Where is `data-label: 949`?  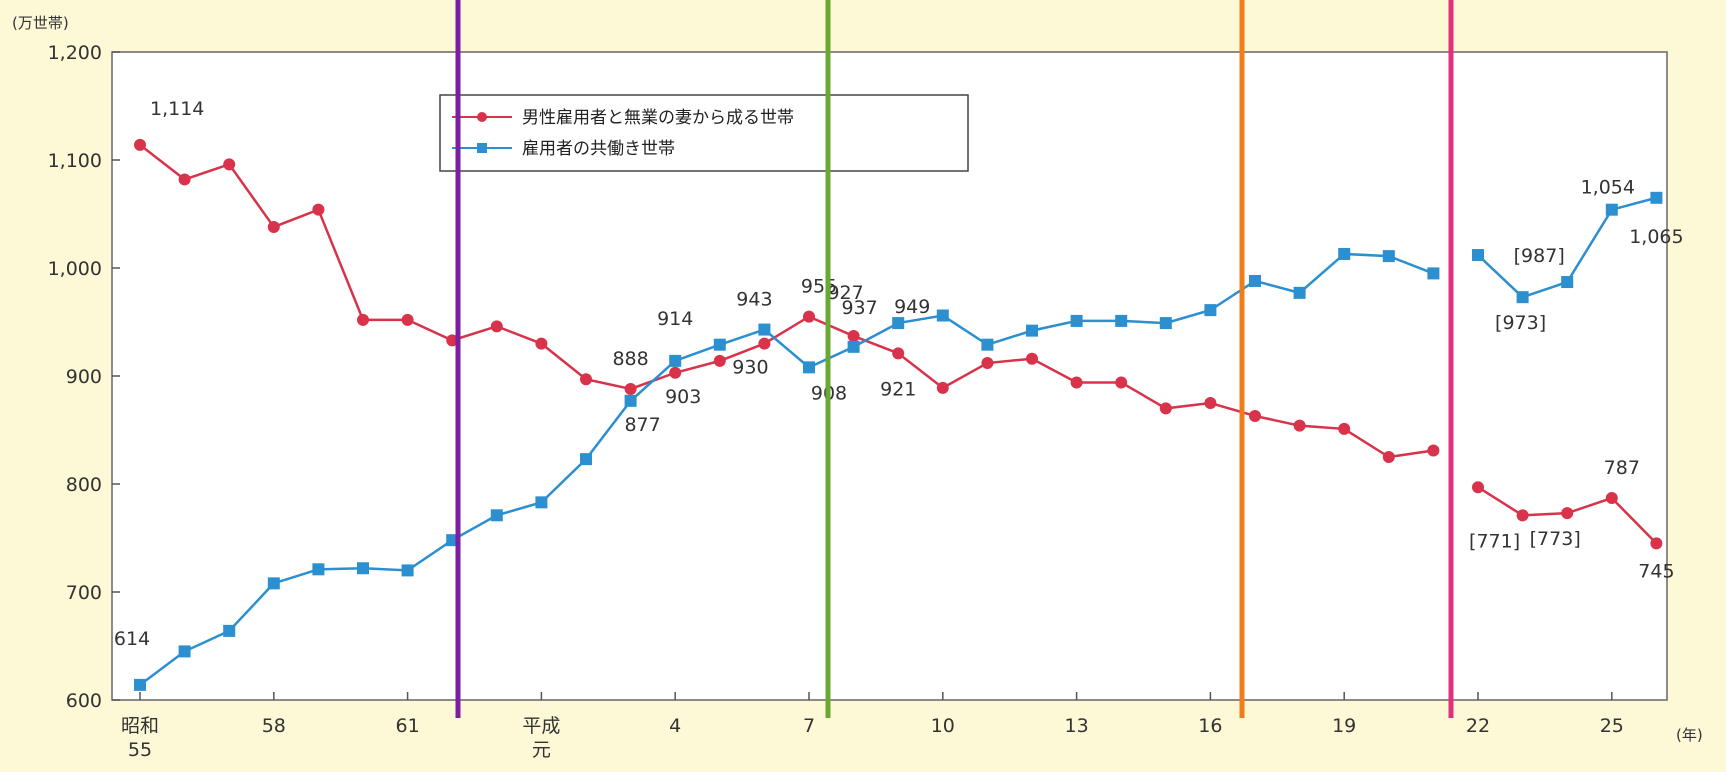 data-label: 949 is located at coordinates (912, 307).